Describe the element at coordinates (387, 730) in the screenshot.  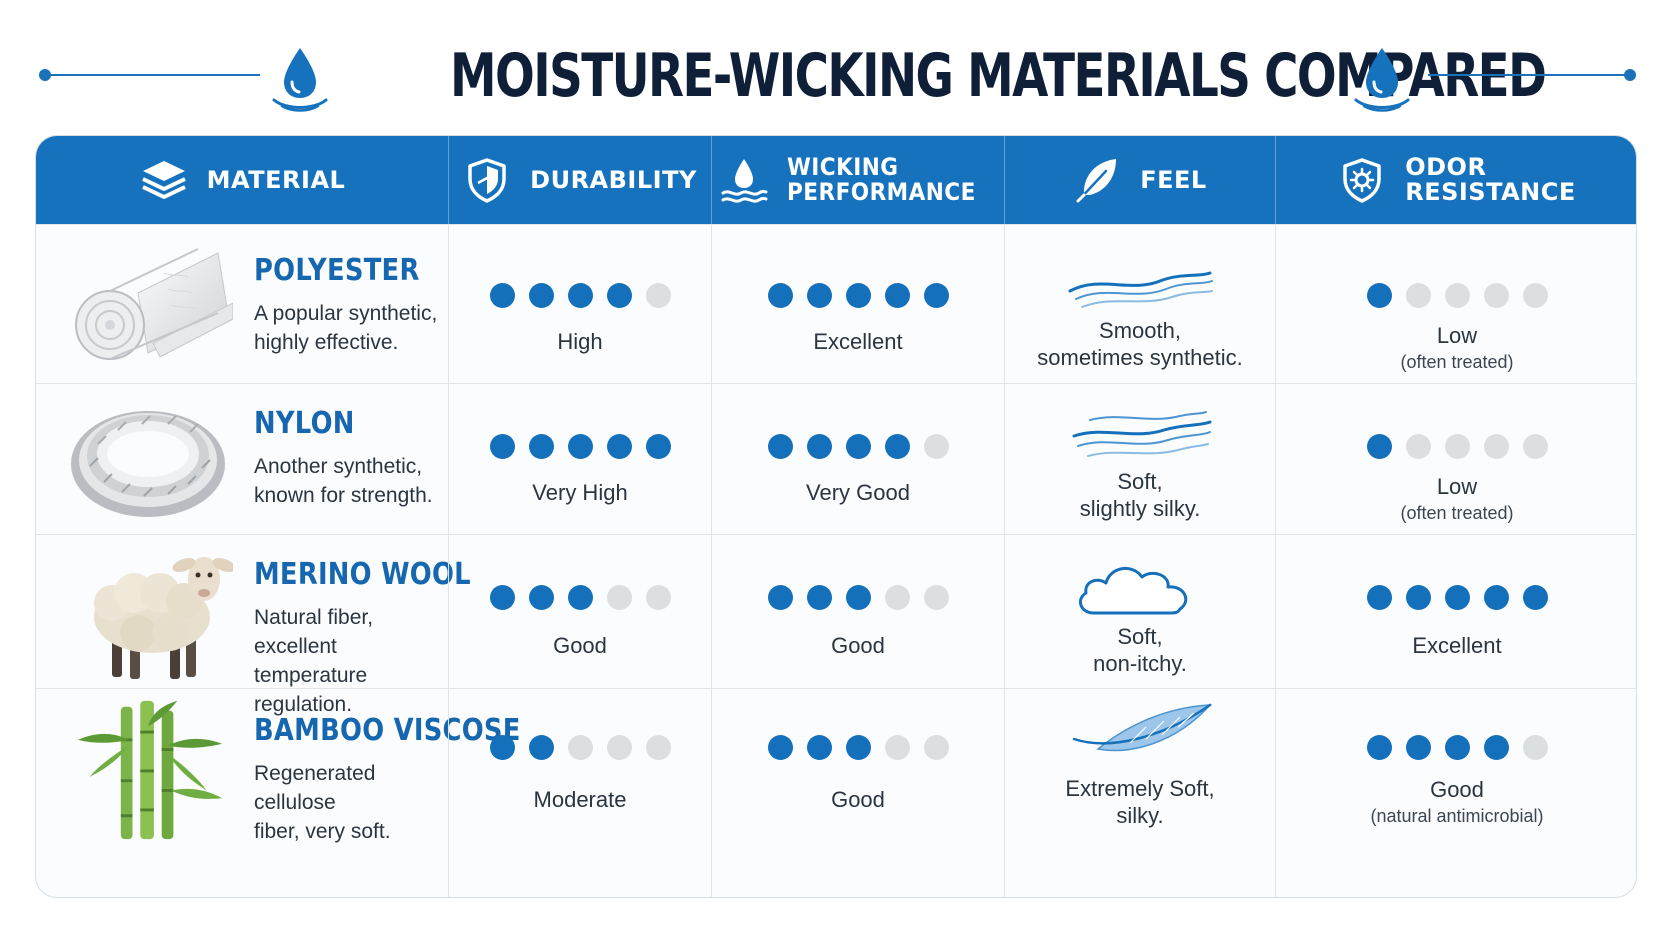
I see `material-name: BAMBOO VISCOSE` at that location.